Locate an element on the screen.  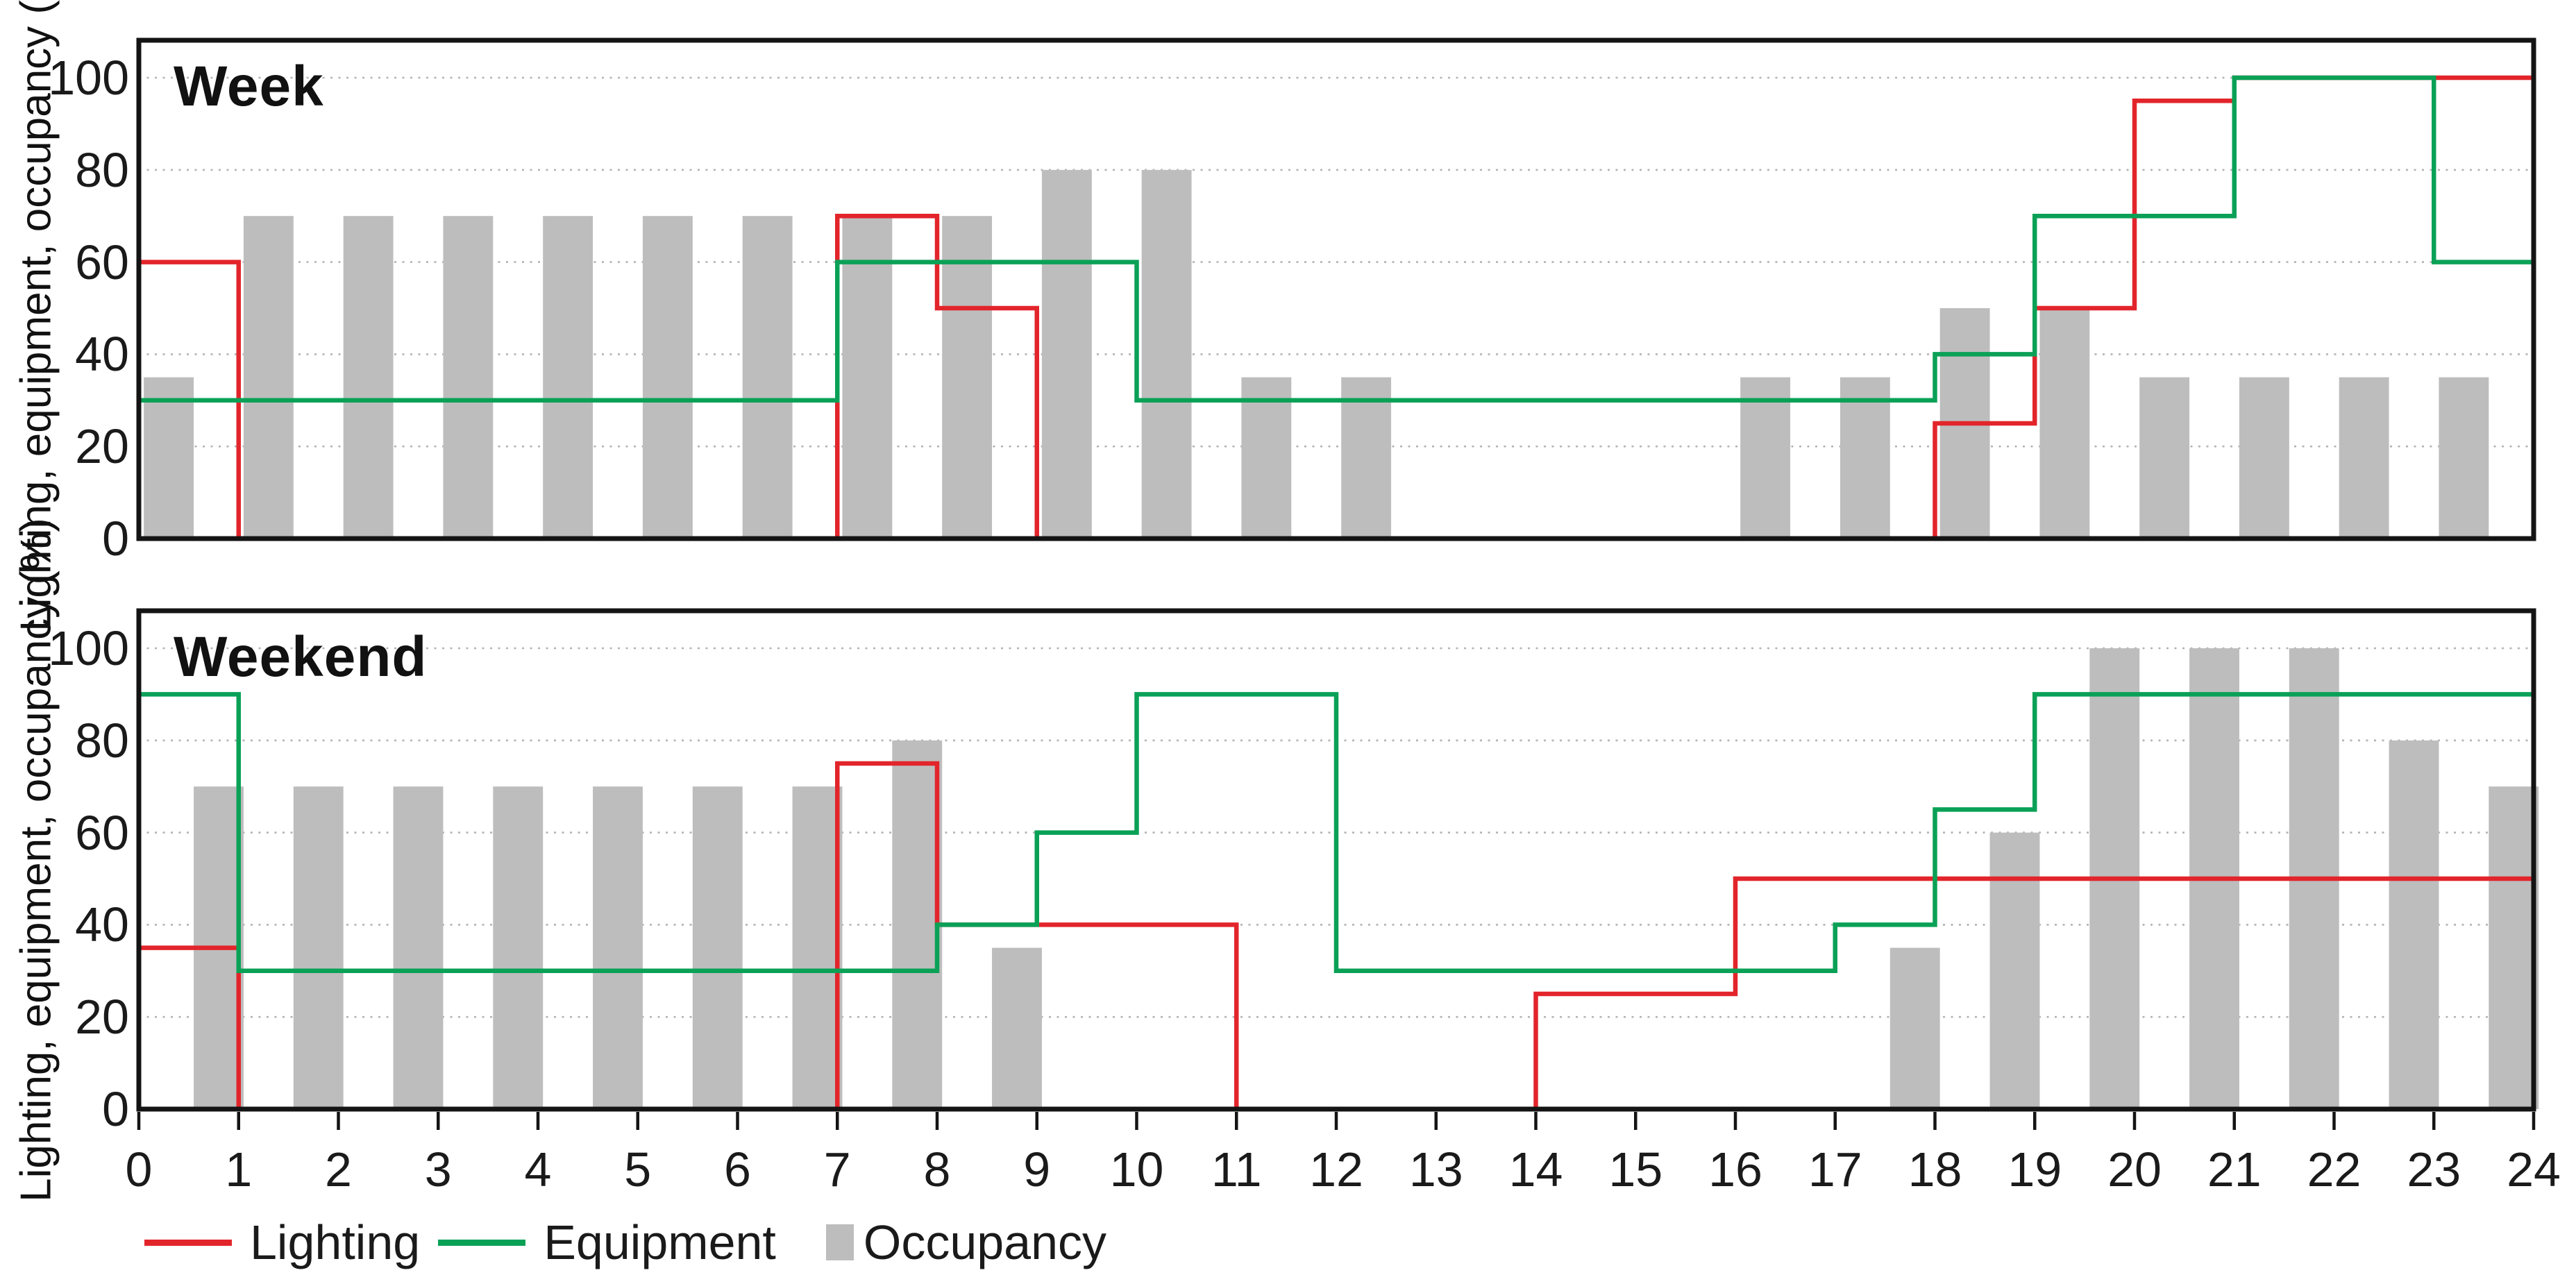
legend-item-lighting: Lighting is located at coordinates (282, 1243).